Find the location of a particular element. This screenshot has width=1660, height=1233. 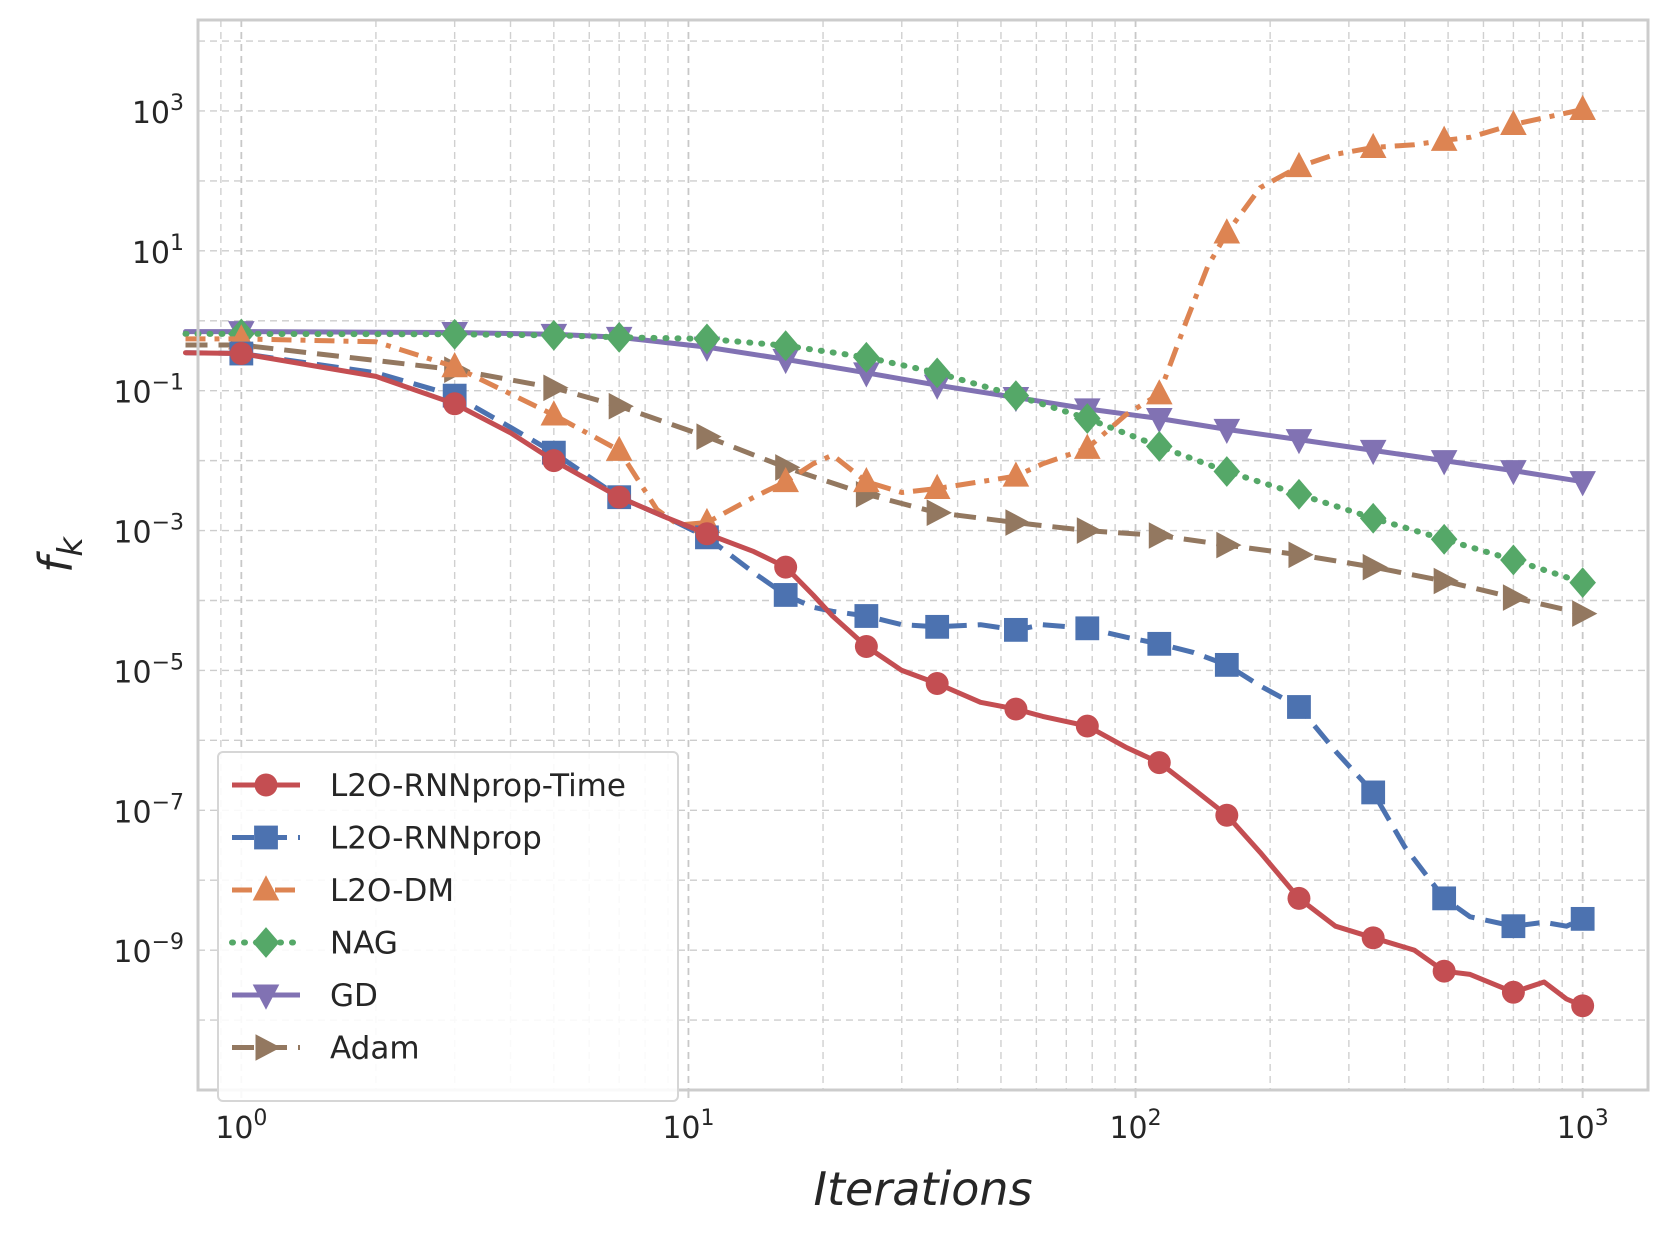

y-tick-label: 10⁻⁷ is located at coordinates (148, 810).